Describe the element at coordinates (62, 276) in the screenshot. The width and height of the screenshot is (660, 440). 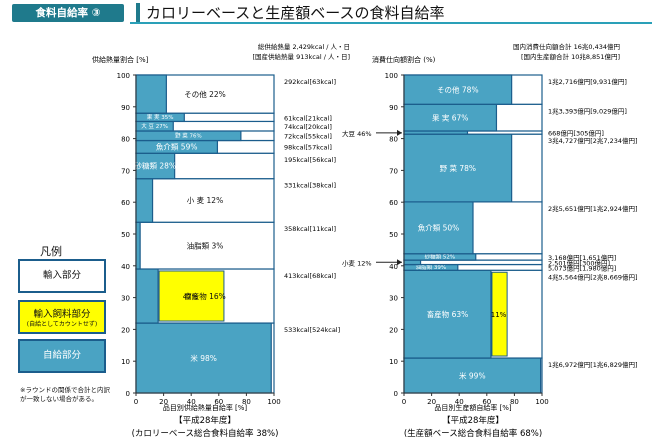
I see `legend-import: 輸入部分` at that location.